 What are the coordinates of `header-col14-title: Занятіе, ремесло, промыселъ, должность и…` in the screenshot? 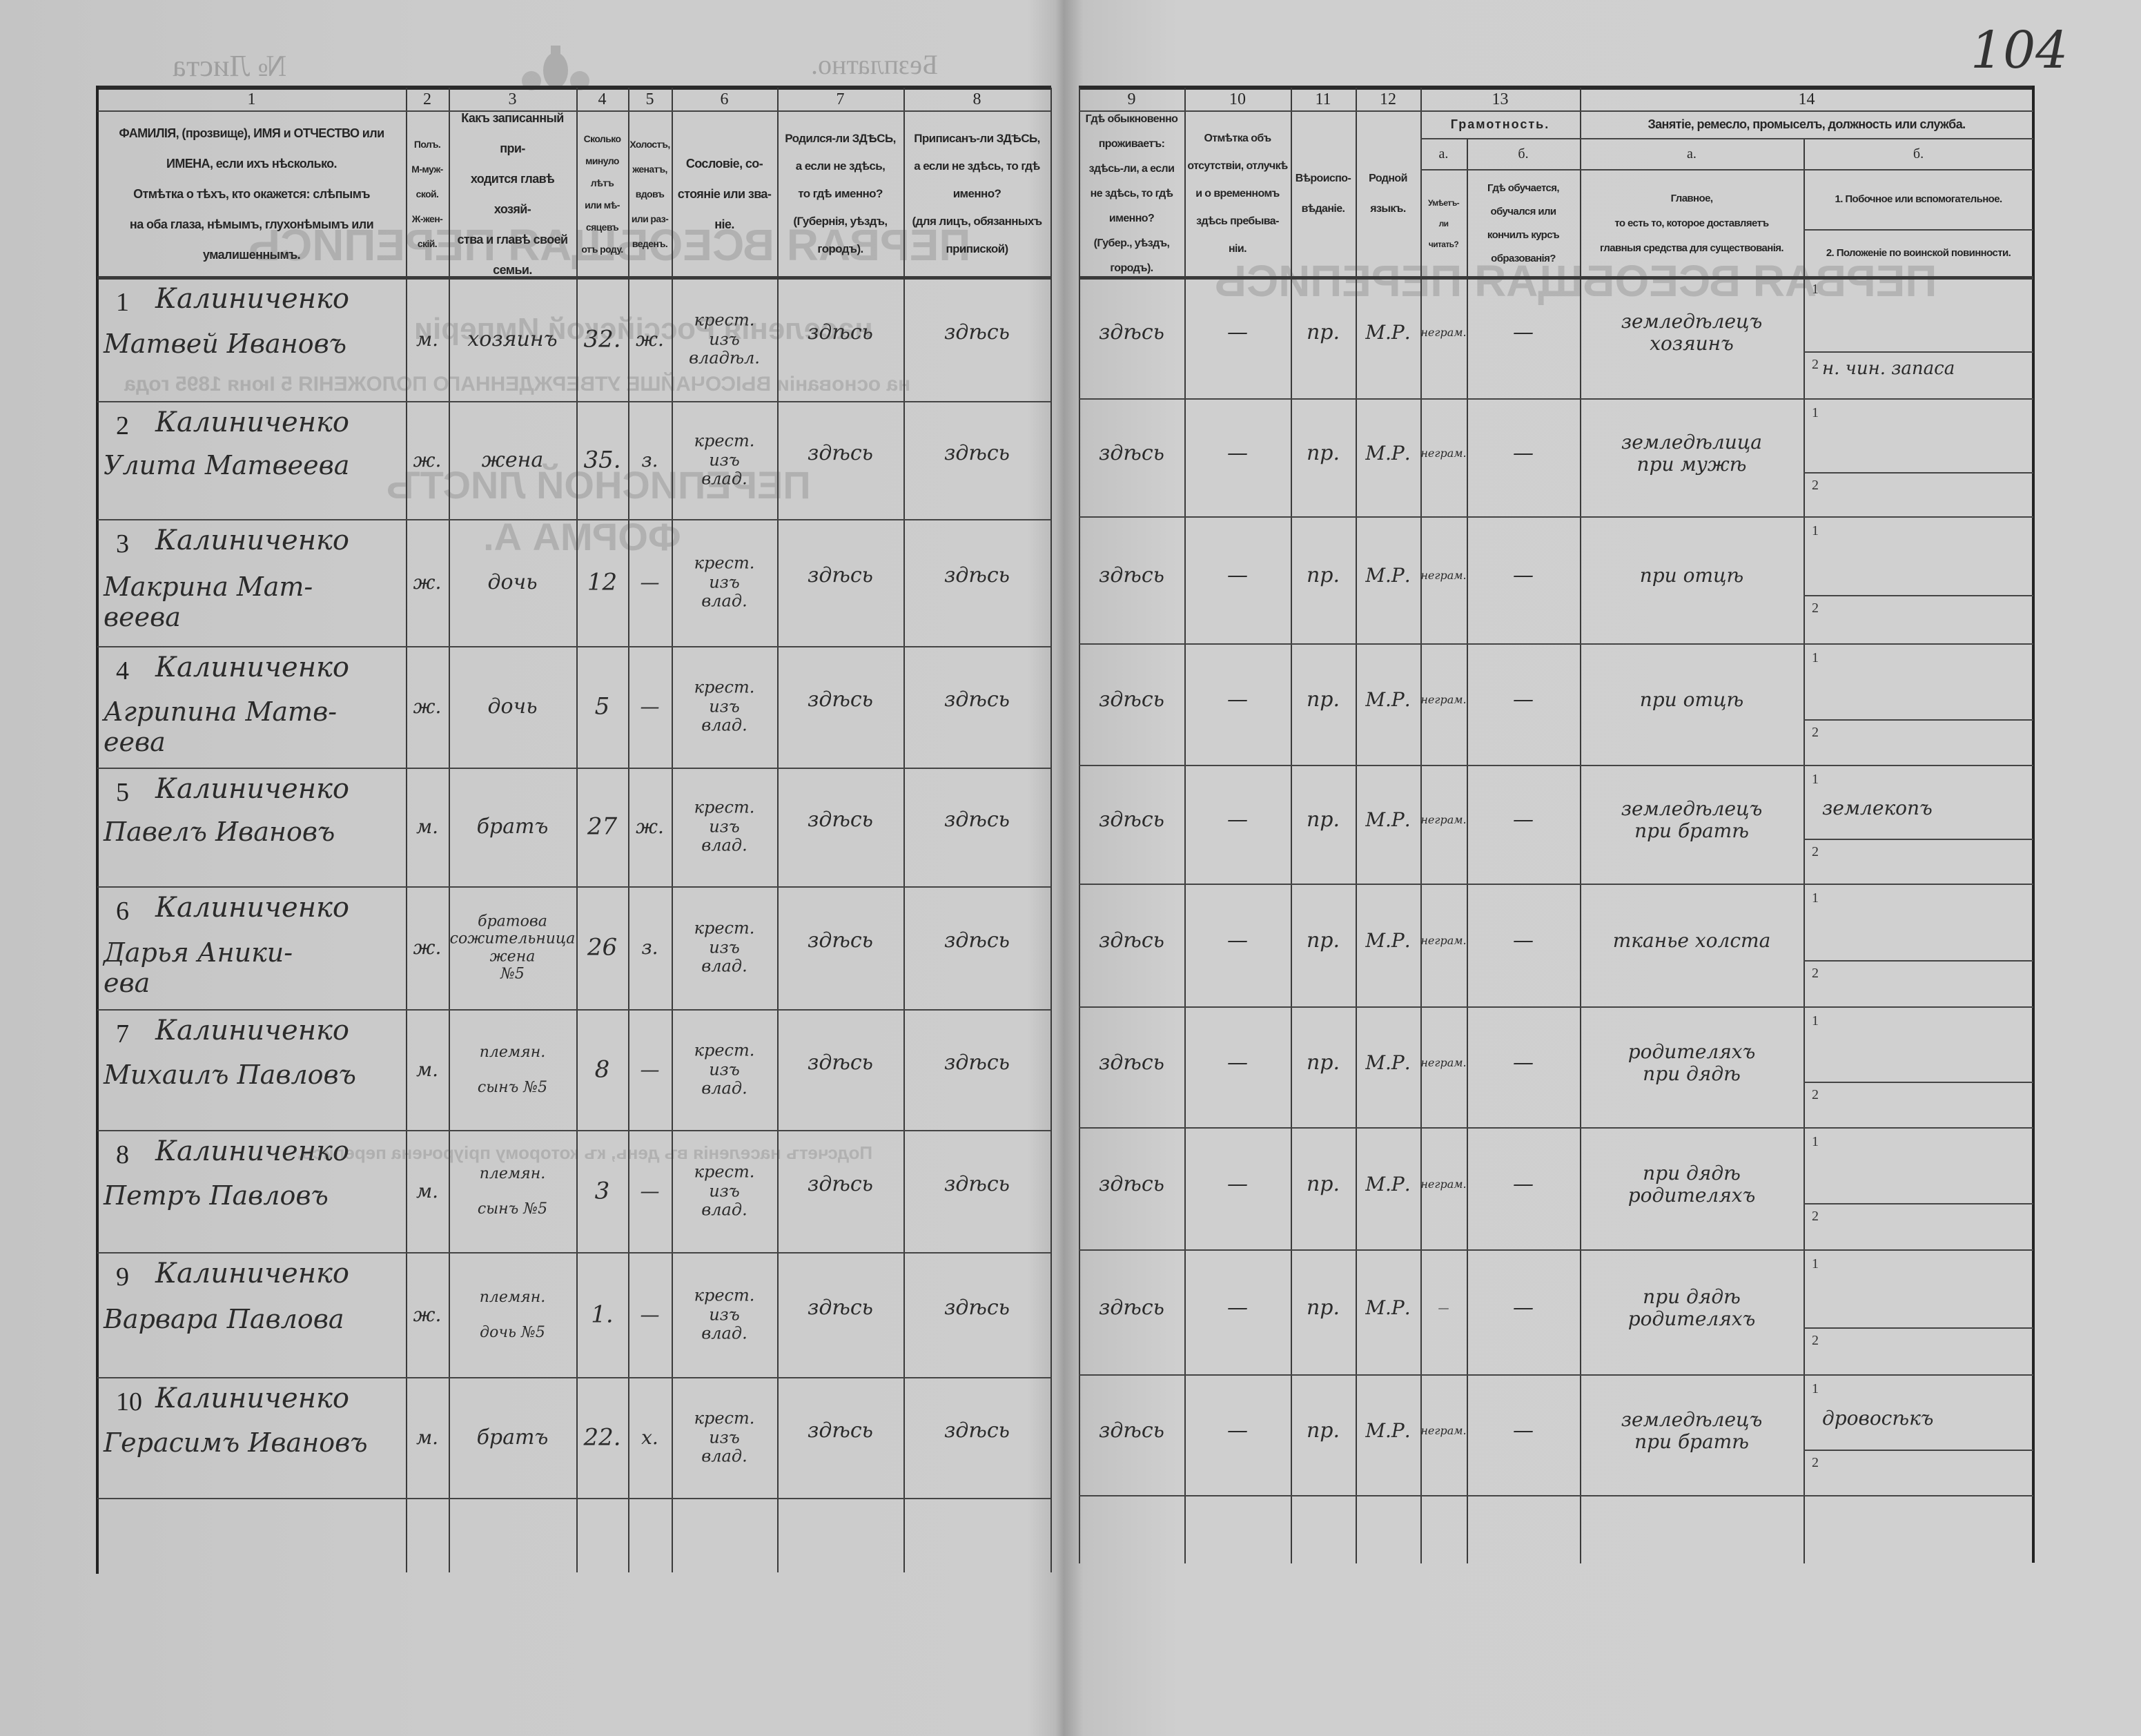 It's located at (1807, 124).